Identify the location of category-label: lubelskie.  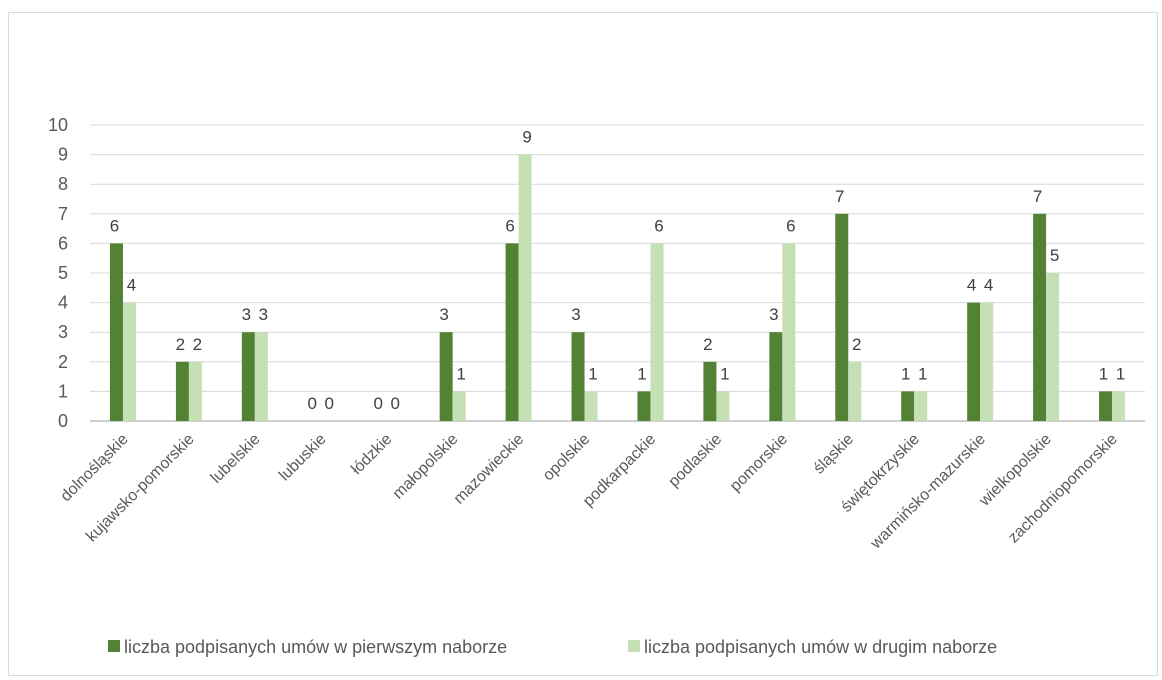
(236, 459).